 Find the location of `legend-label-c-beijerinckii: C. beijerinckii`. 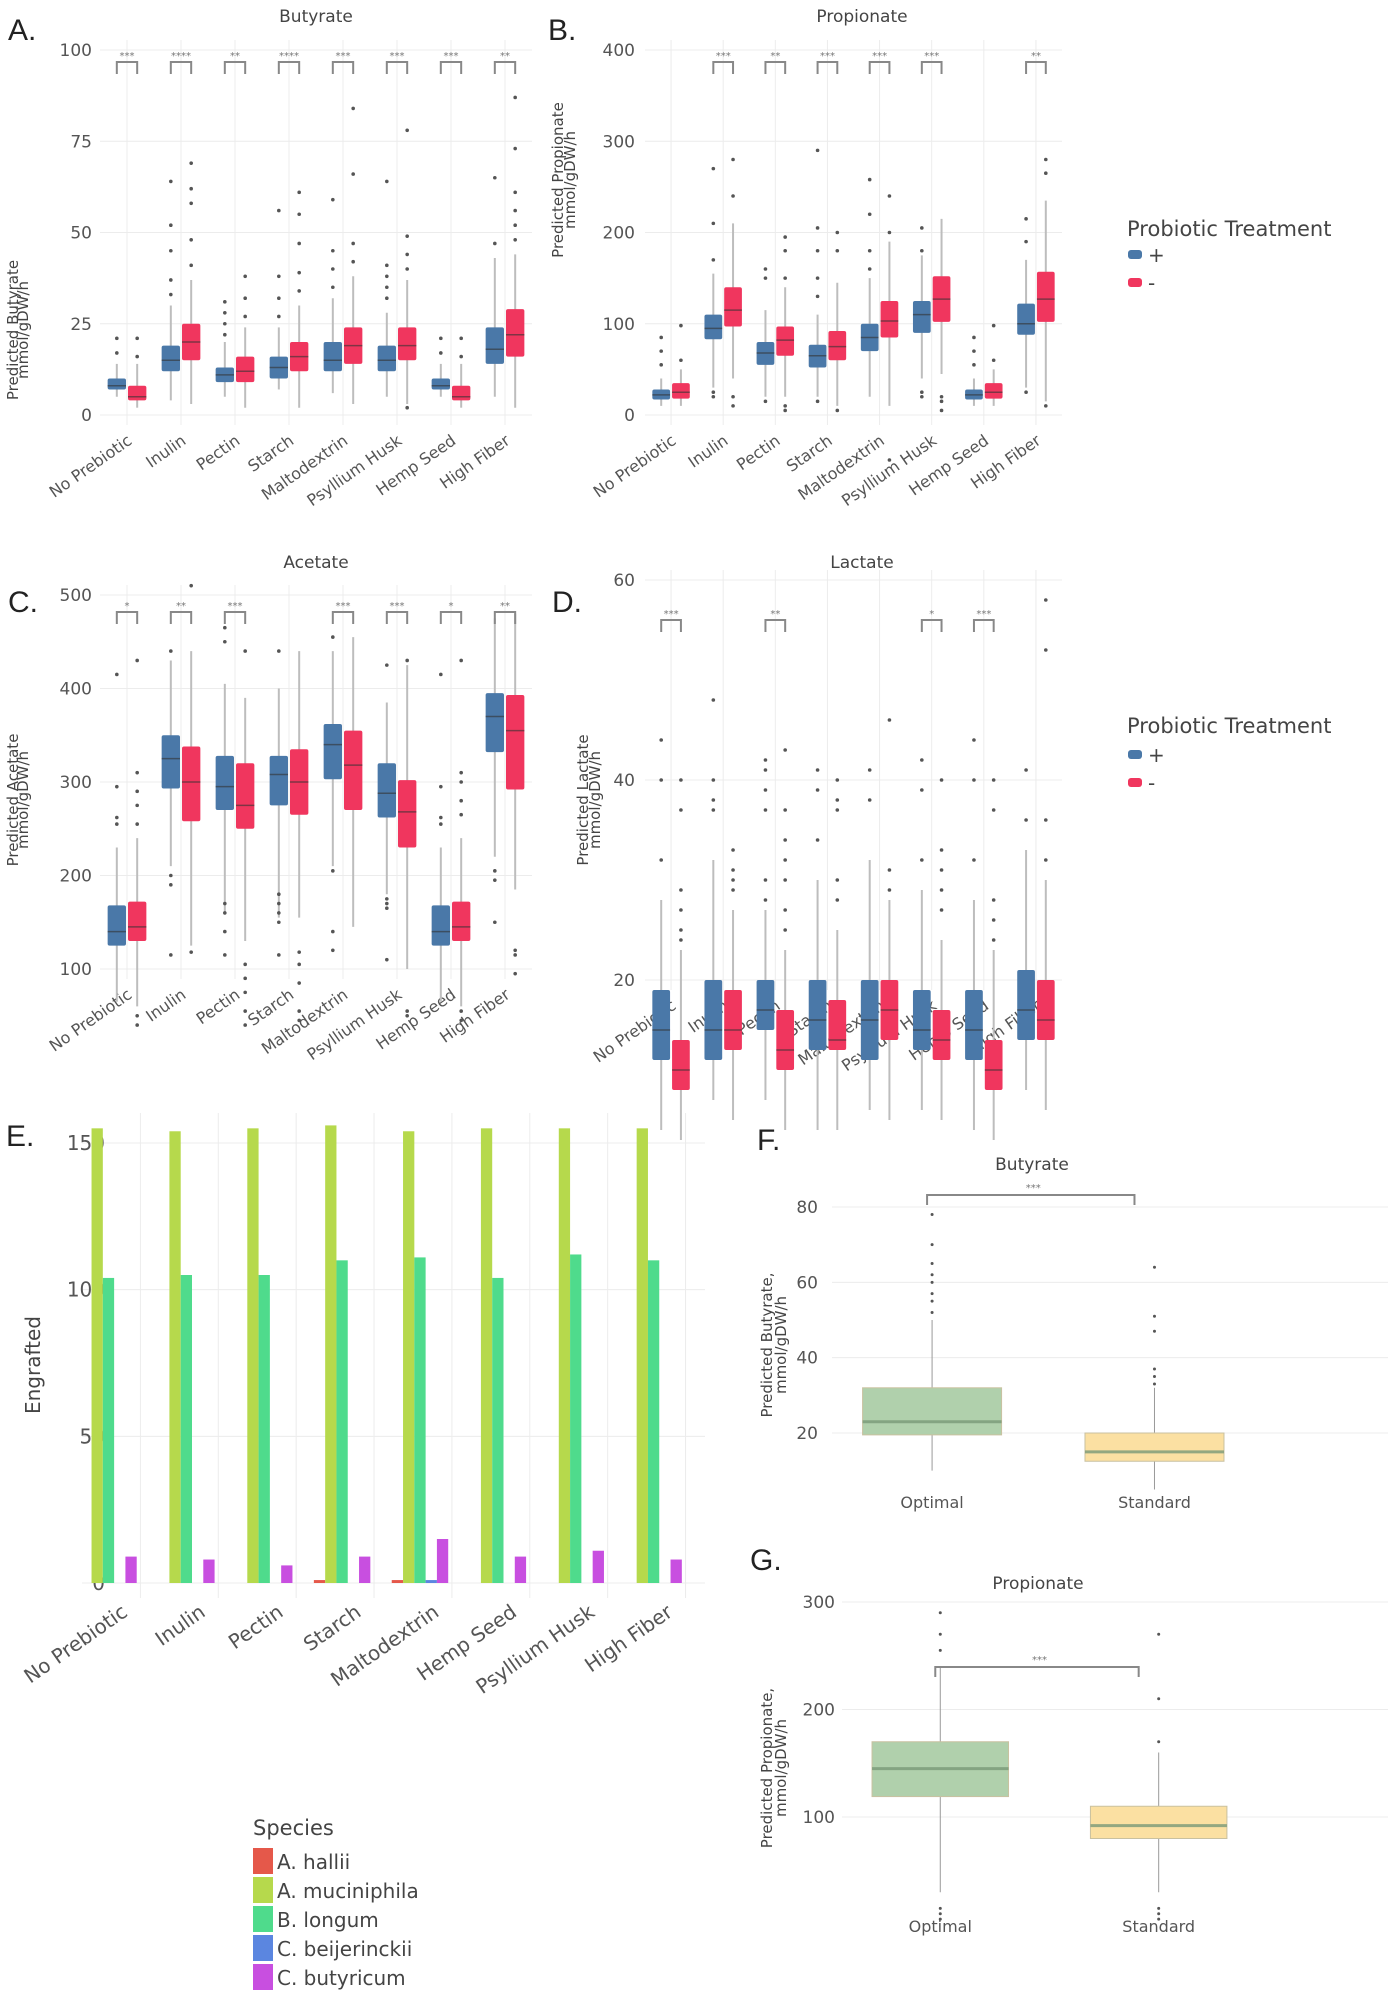

legend-label-c-beijerinckii: C. beijerinckii is located at coordinates (344, 1949).